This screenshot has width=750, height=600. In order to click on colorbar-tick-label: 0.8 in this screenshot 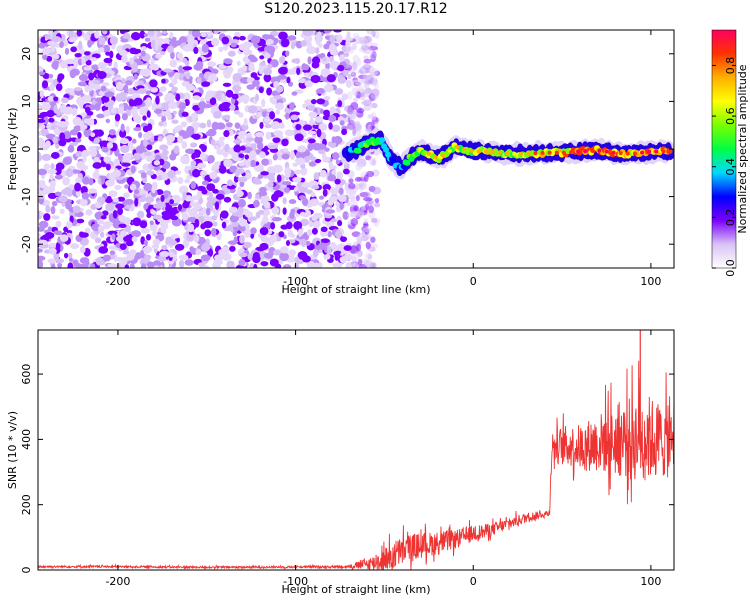, I will do `click(730, 66)`.